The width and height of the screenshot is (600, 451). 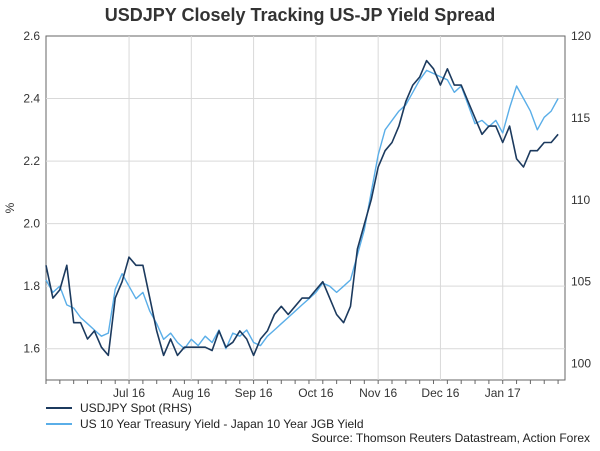 What do you see at coordinates (10, 207) in the screenshot?
I see `y-axis-label: %` at bounding box center [10, 207].